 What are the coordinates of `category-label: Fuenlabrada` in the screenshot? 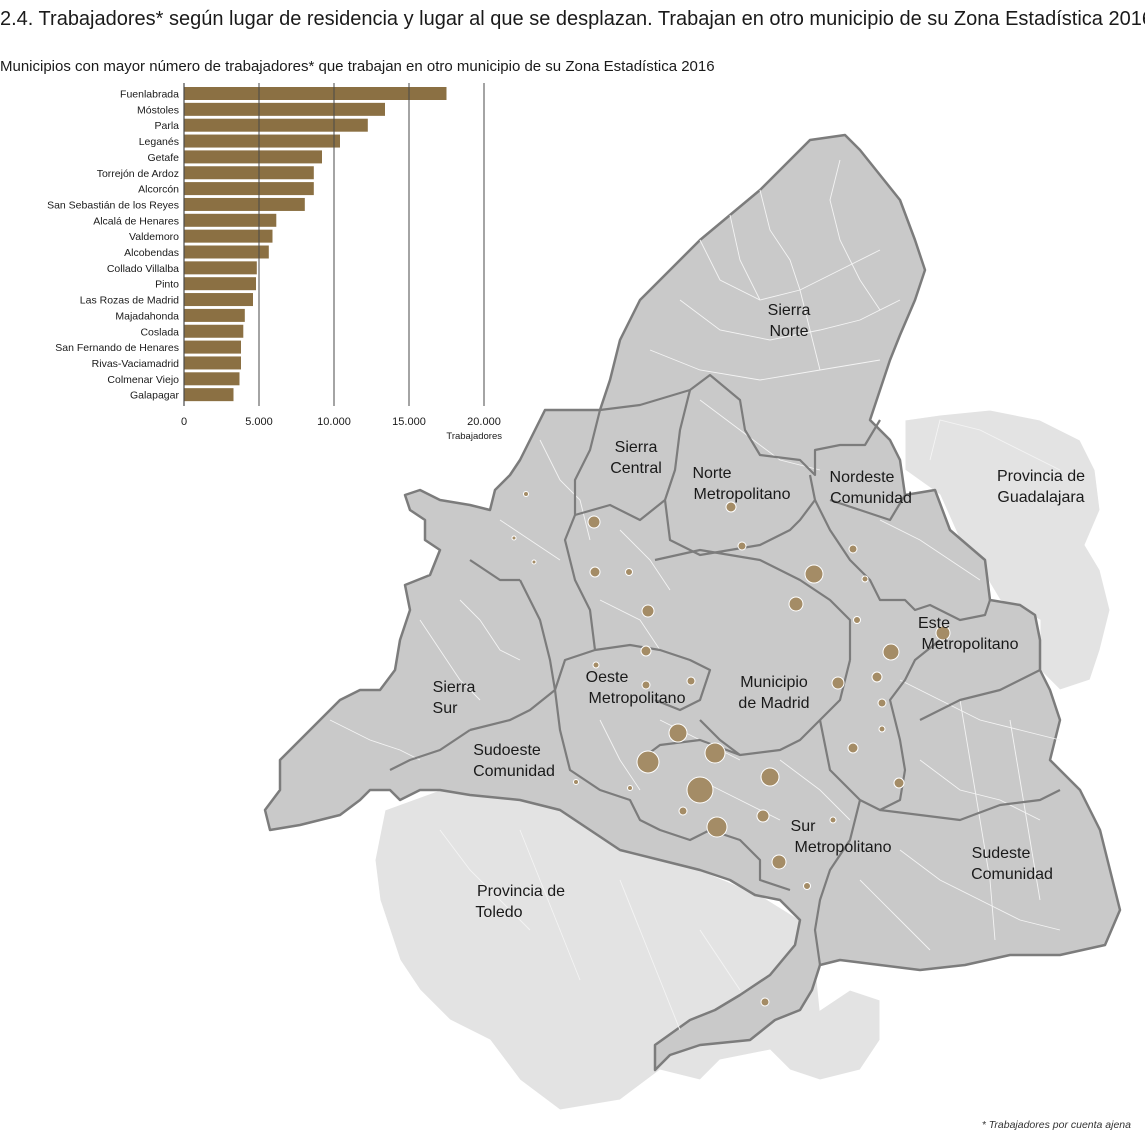 It's located at (149, 95).